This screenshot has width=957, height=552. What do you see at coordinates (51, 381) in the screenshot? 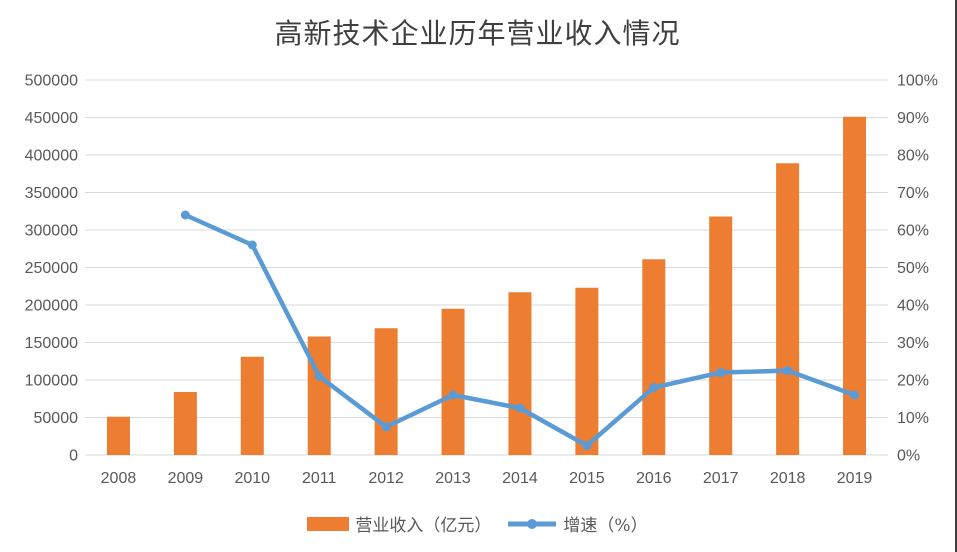
I see `left-axis-tick-label: 100000` at bounding box center [51, 381].